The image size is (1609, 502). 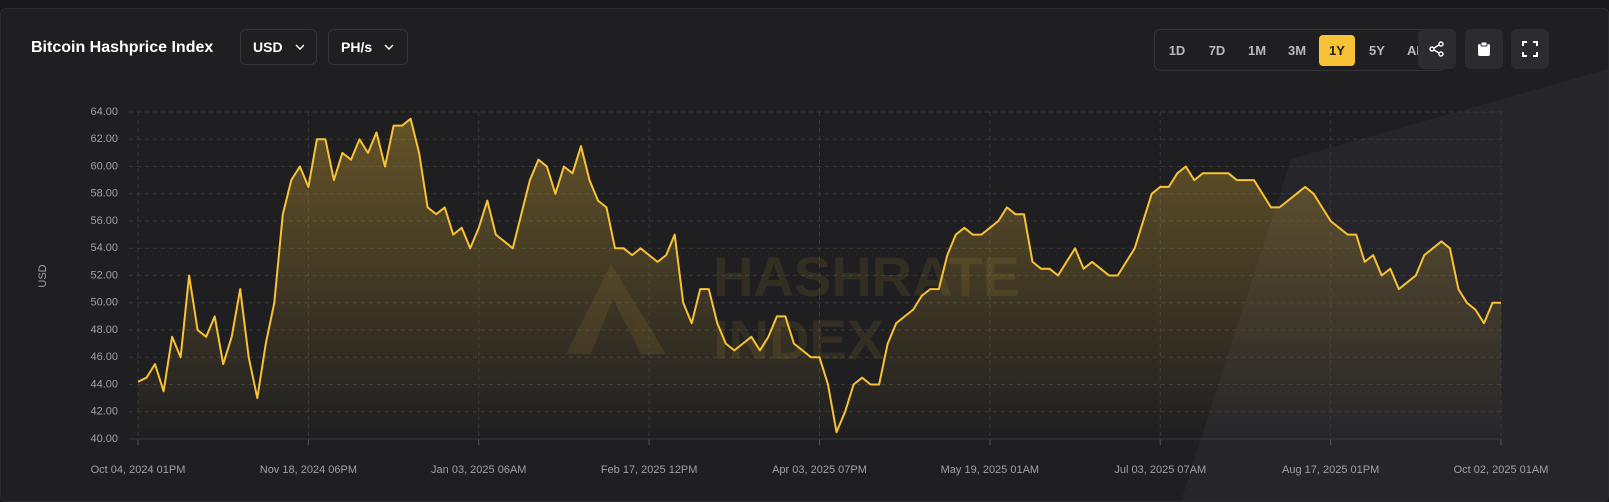 I want to click on share-icon, so click(x=1436, y=49).